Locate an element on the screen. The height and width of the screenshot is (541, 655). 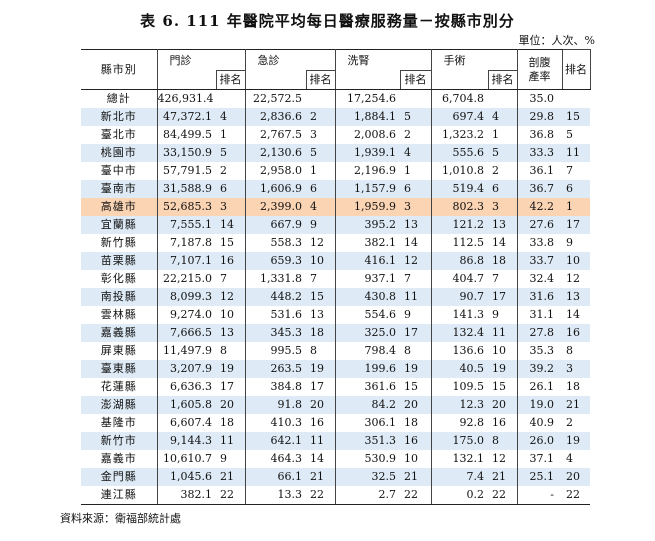
cell-outpatient: 84,499.5 is located at coordinates (187, 134).